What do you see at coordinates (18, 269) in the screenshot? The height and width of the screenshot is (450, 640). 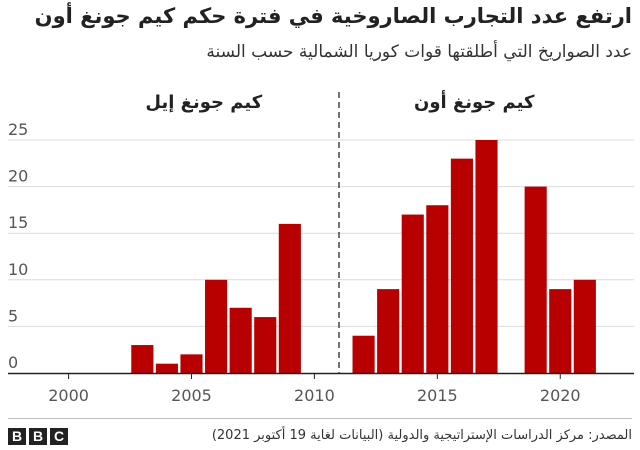 I see `y-tick-label: 10` at bounding box center [18, 269].